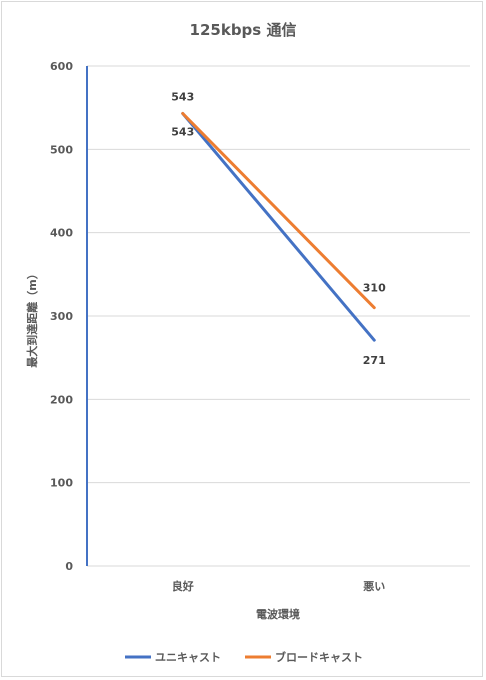  Describe the element at coordinates (319, 657) in the screenshot. I see `legend-label: ブロードキャスト` at that location.